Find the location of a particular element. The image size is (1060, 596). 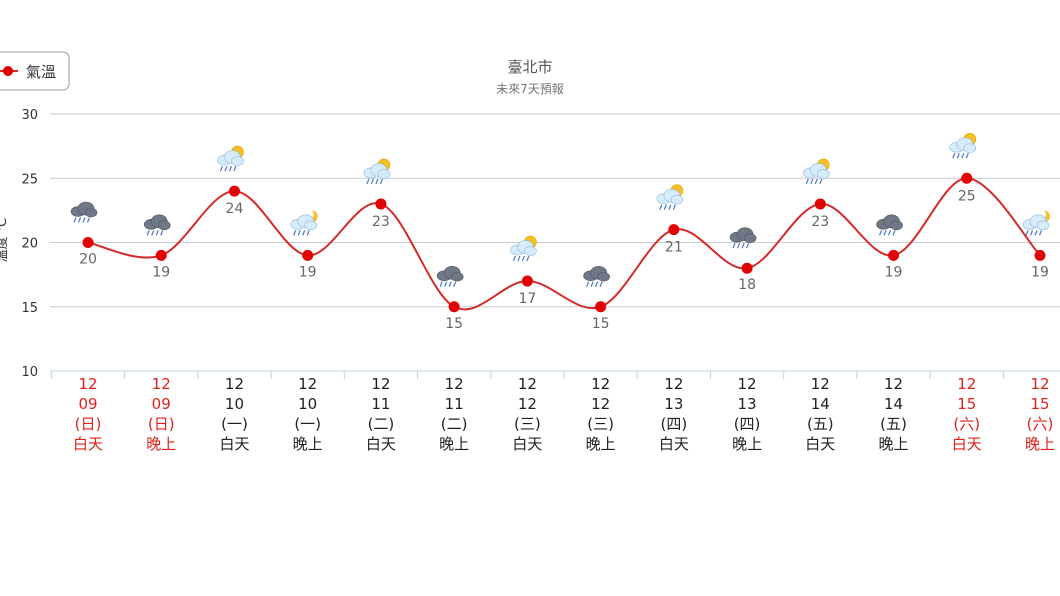

x-label-line: (二) is located at coordinates (454, 424).